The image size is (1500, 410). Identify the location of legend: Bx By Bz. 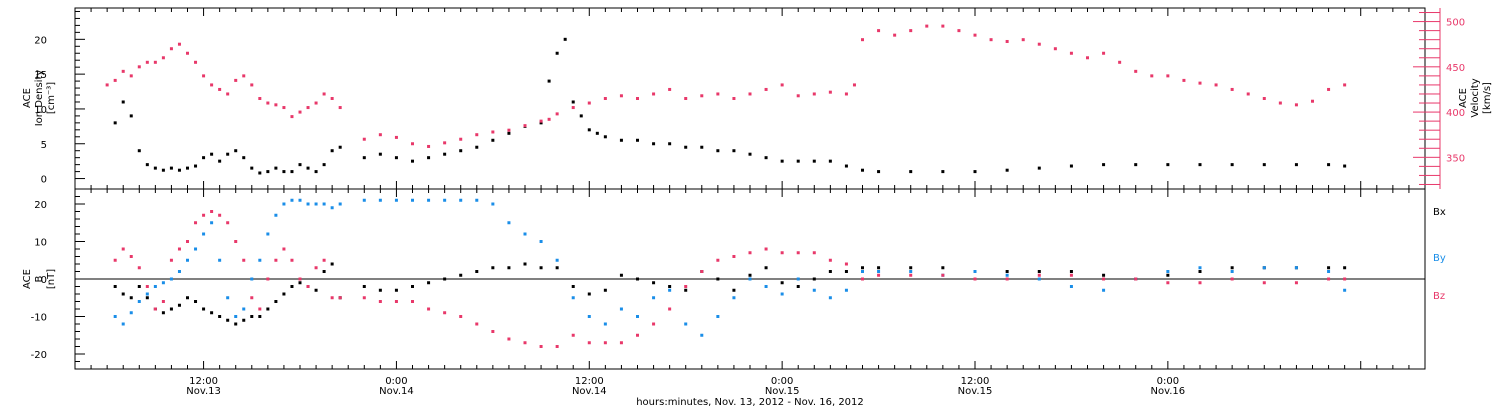
(1439, 254).